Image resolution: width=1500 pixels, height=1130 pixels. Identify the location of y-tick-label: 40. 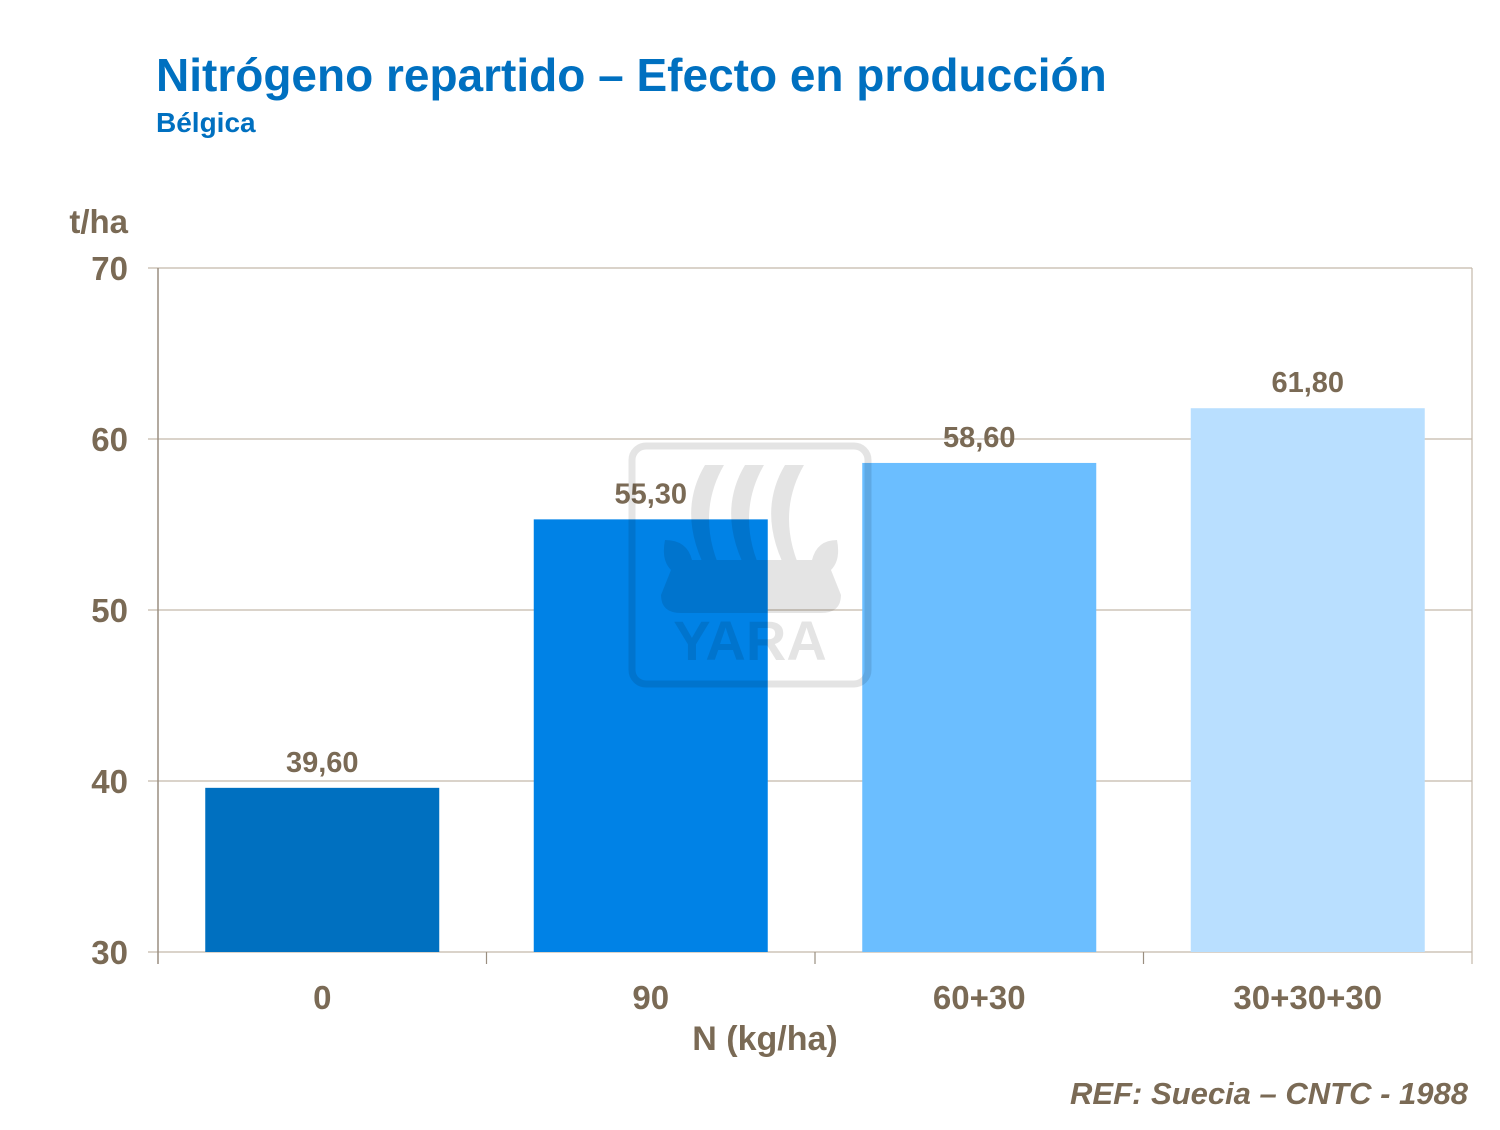
(109, 781).